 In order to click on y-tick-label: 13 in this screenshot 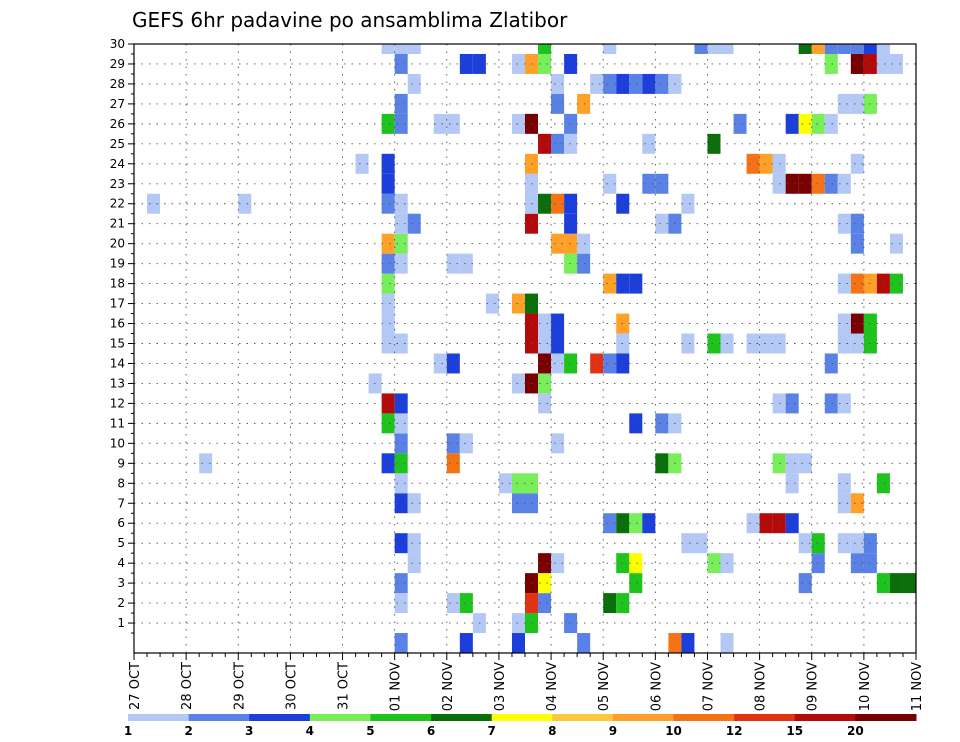, I will do `click(117, 383)`.